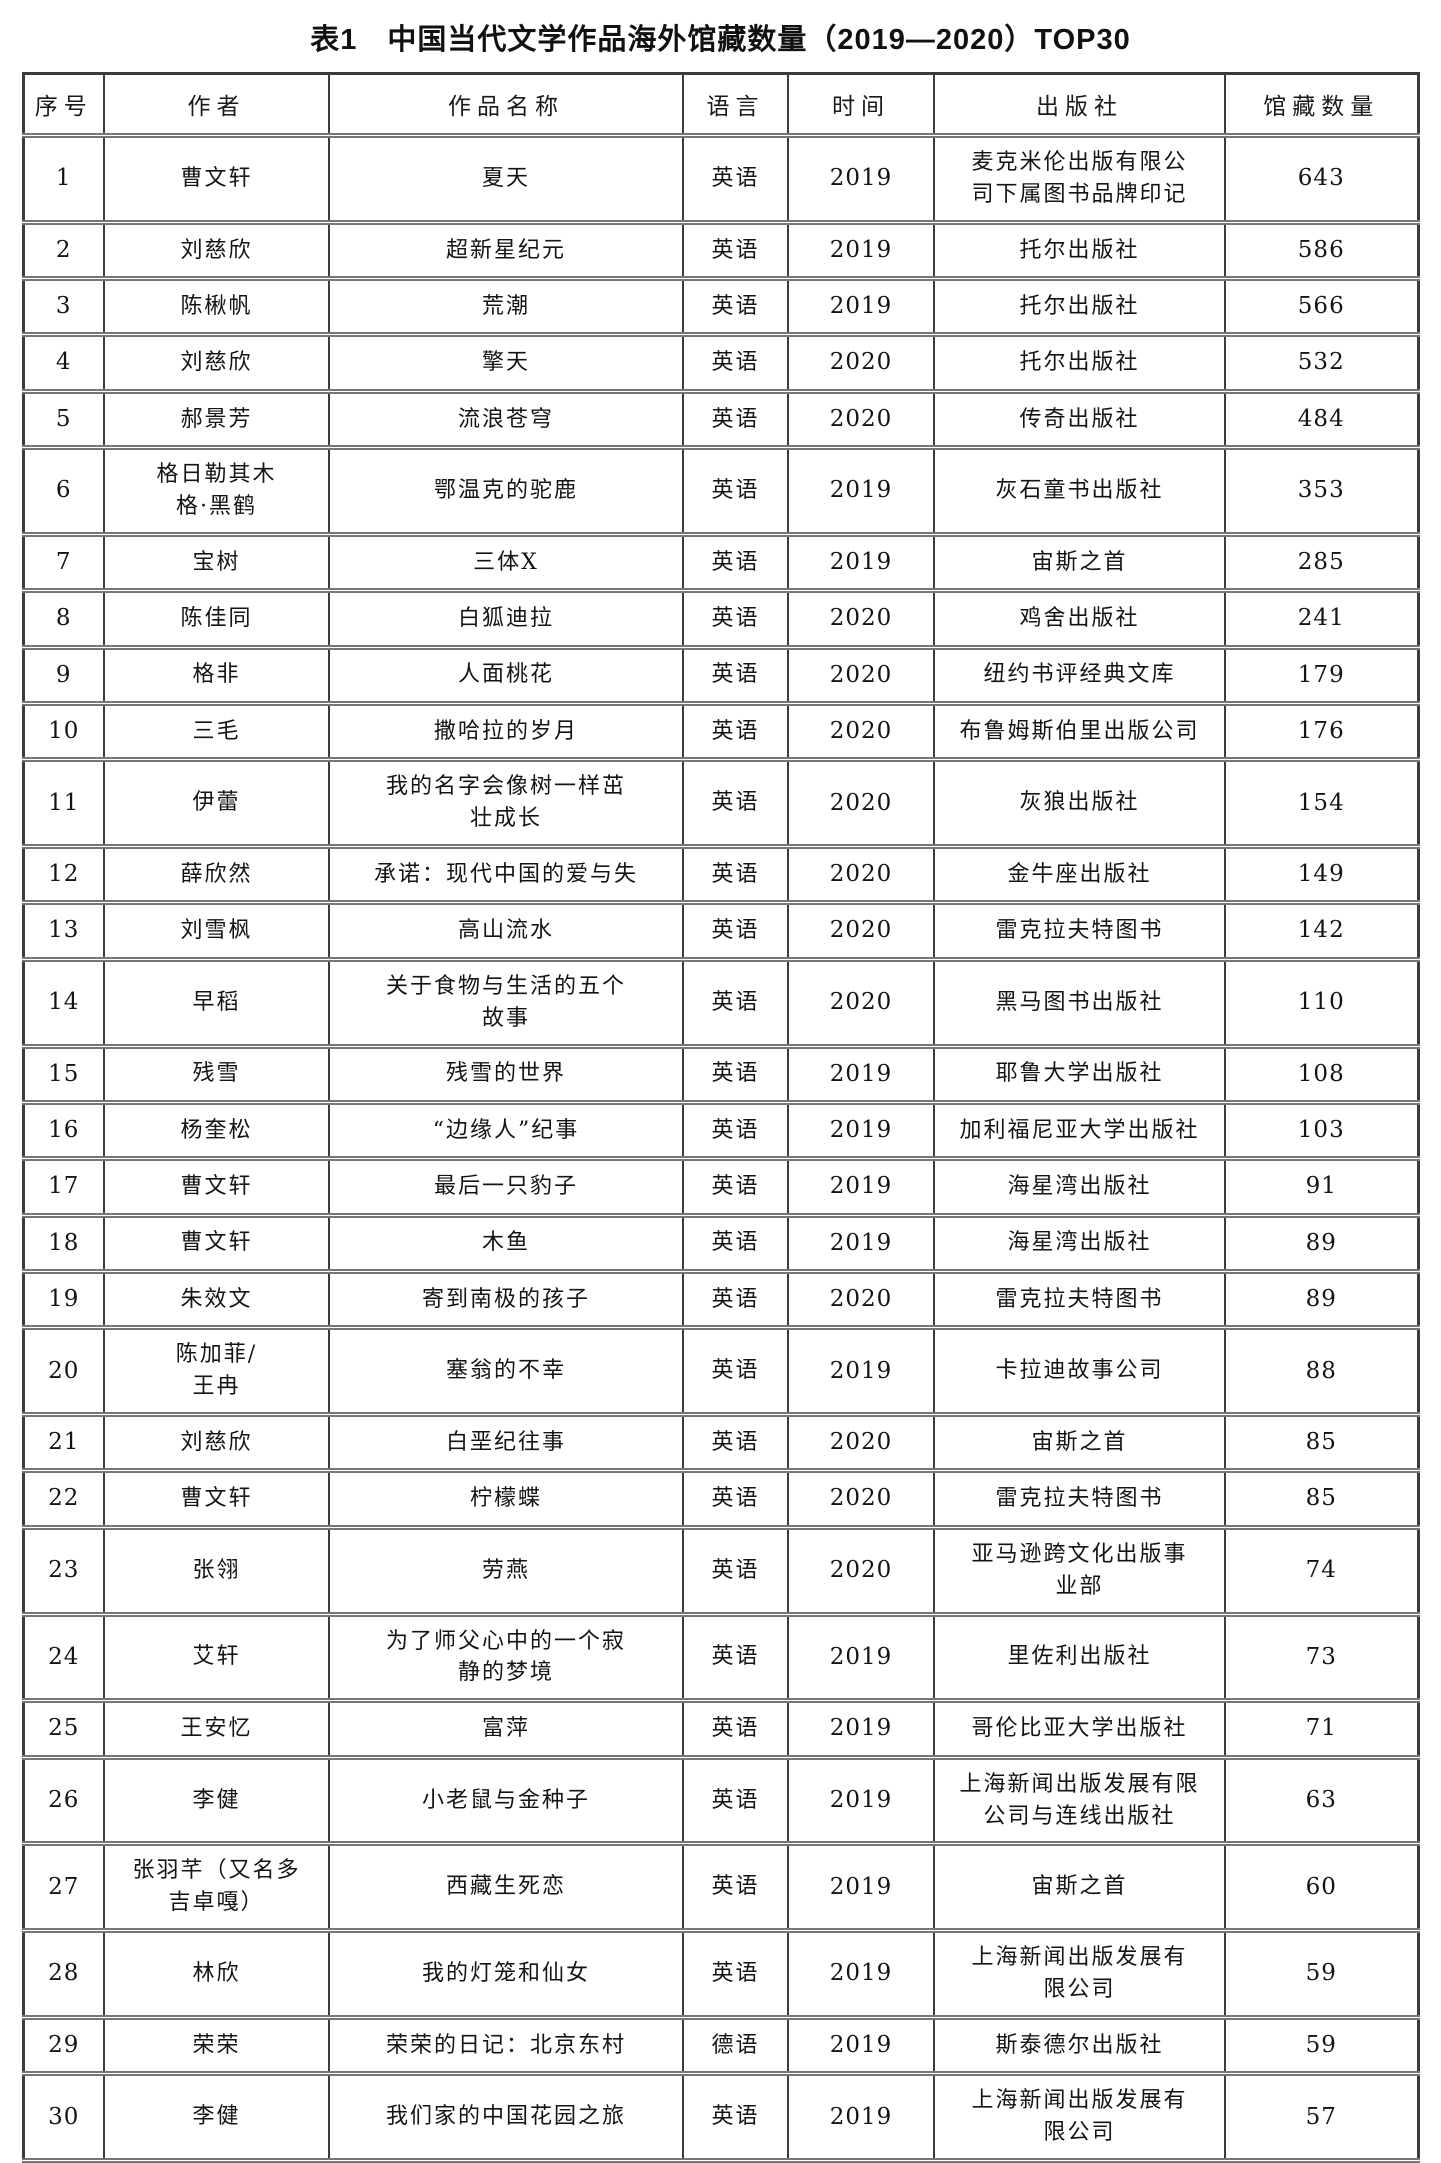 Image resolution: width=1441 pixels, height=2163 pixels. What do you see at coordinates (1079, 1730) in the screenshot?
I see `table-cell: 哥伦比亚大学出版社` at bounding box center [1079, 1730].